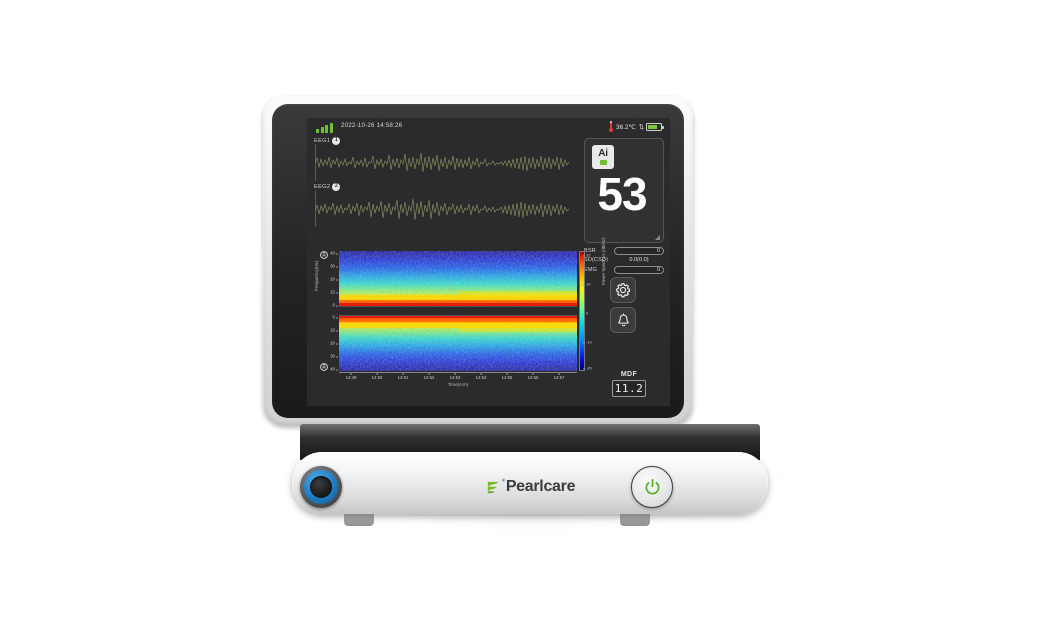 The height and width of the screenshot is (620, 1060). Describe the element at coordinates (458, 372) in the screenshot. I see `spectrogram-xaxis` at that location.